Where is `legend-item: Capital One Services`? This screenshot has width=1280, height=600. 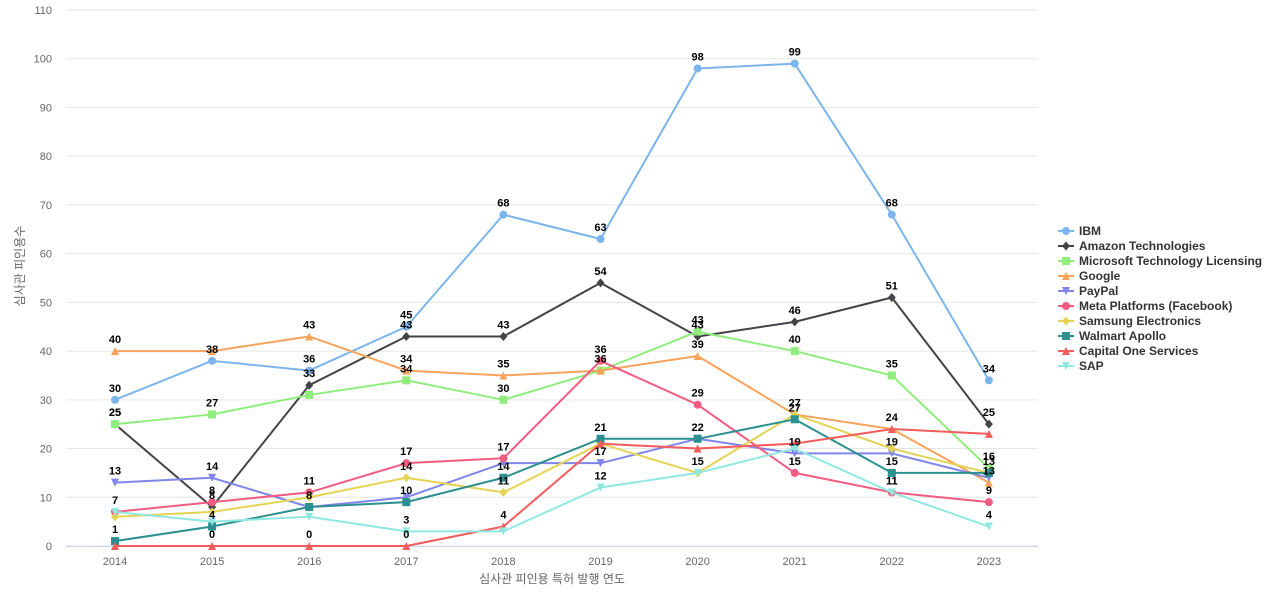
legend-item: Capital One Services is located at coordinates (1128, 351).